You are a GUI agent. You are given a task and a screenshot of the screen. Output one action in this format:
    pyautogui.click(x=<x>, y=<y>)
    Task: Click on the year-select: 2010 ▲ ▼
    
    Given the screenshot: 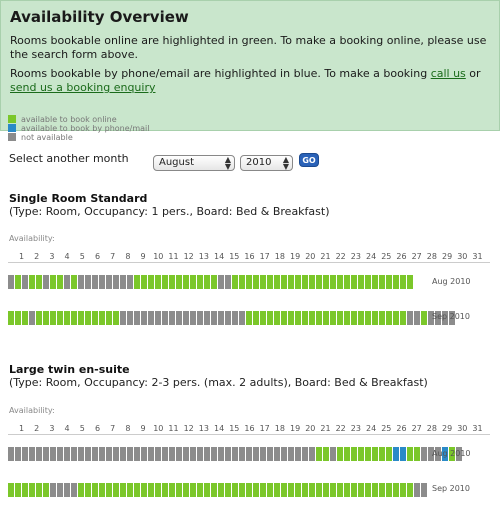 What is the action you would take?
    pyautogui.click(x=266, y=163)
    